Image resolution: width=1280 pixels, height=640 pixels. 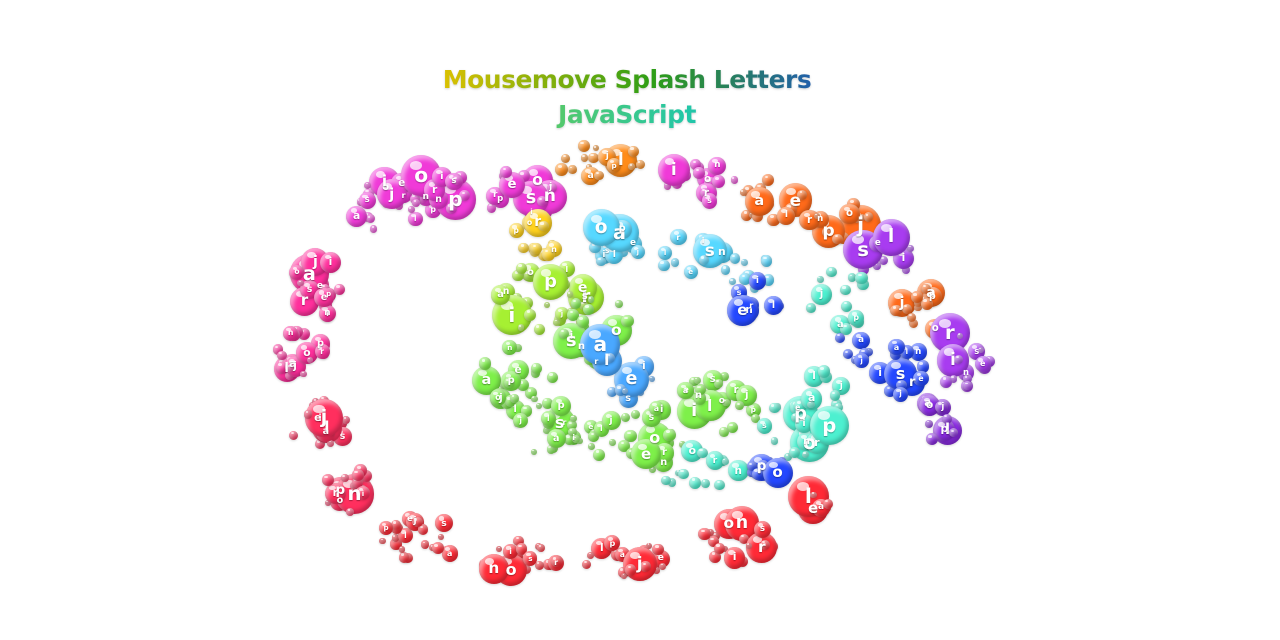 I want to click on splash-bubble: o, so click(x=297, y=272).